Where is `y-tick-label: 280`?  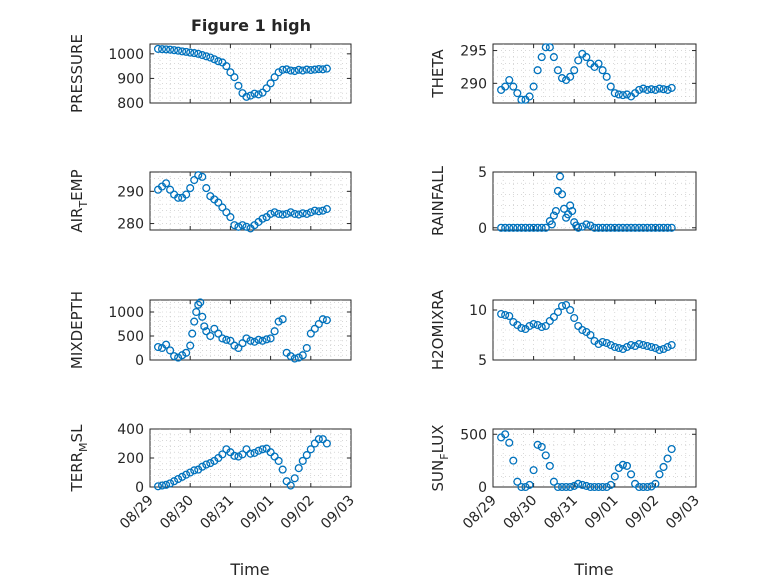
y-tick-label: 280 is located at coordinates (130, 225).